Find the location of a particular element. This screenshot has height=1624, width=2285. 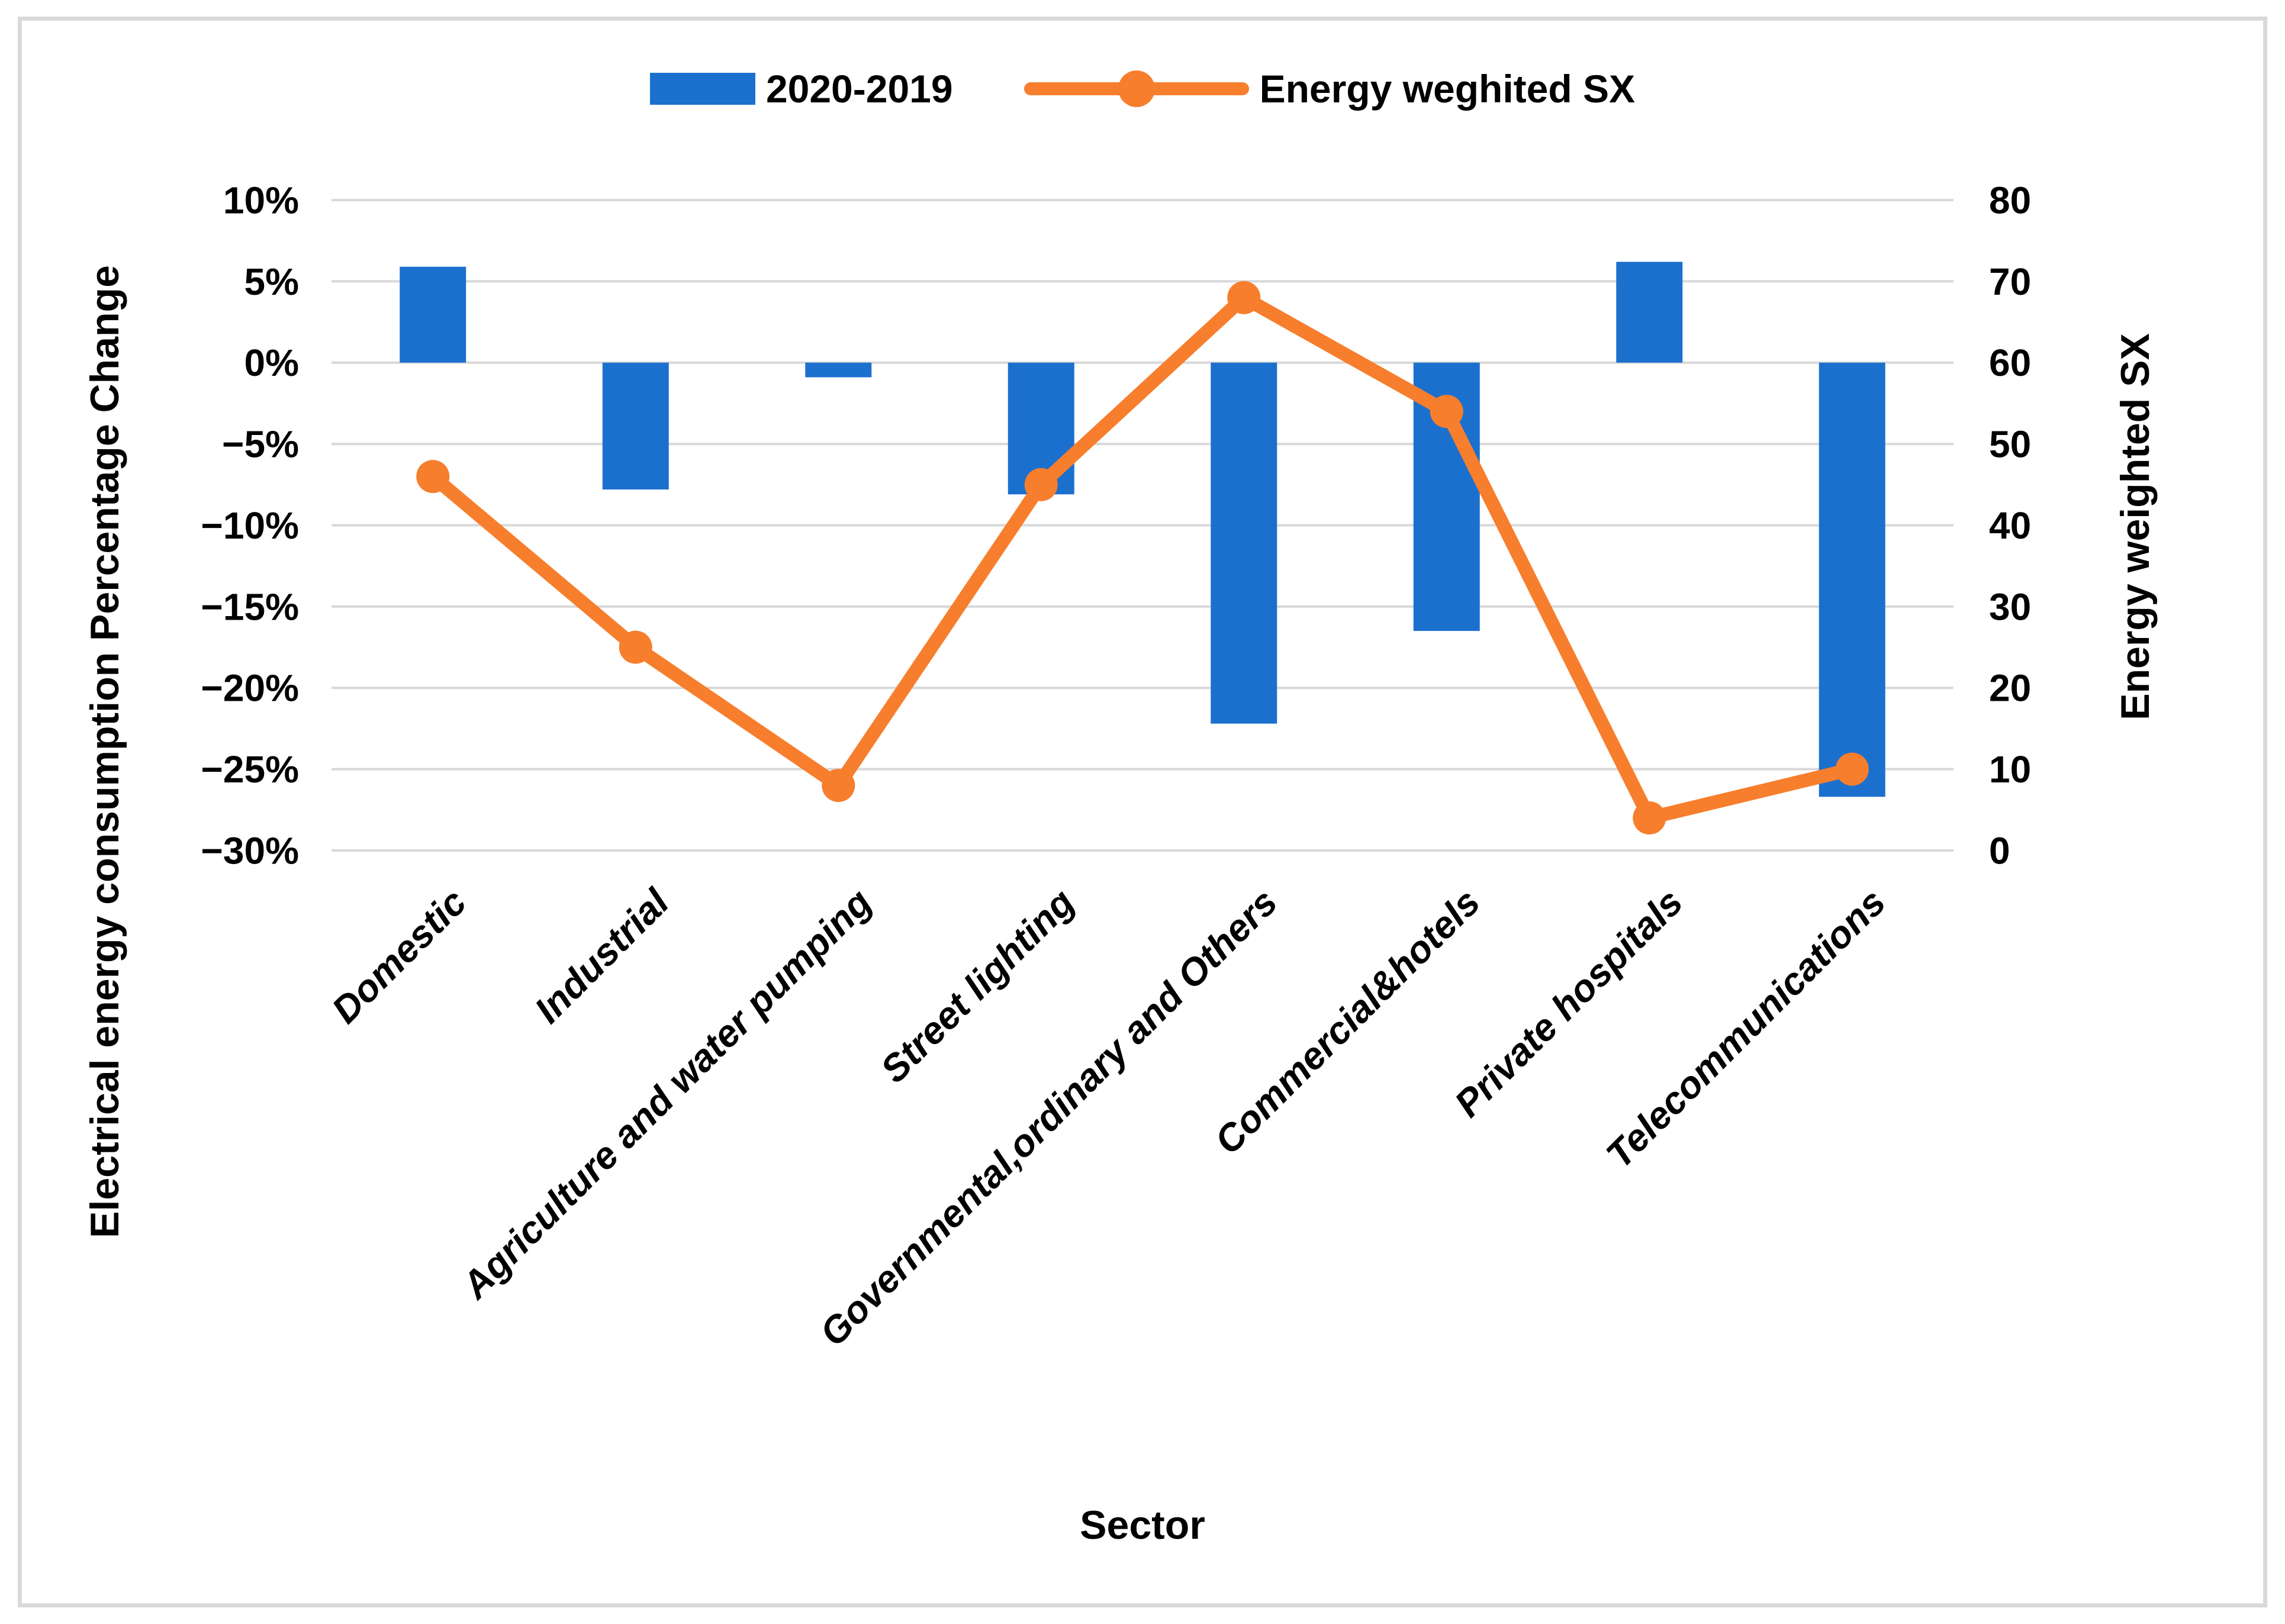

right-axis-tick-label: 70 is located at coordinates (2010, 281).